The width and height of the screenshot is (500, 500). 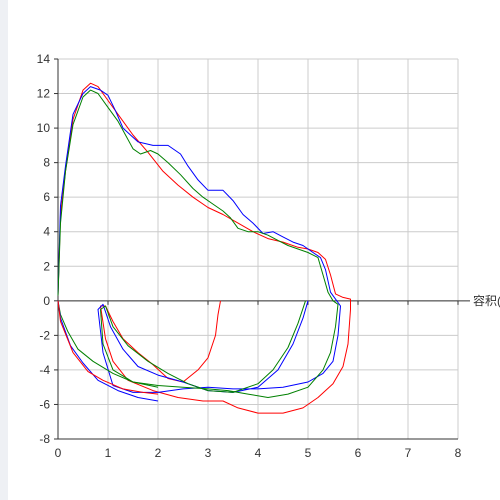 I want to click on y-tick-label: 12, so click(x=44, y=94).